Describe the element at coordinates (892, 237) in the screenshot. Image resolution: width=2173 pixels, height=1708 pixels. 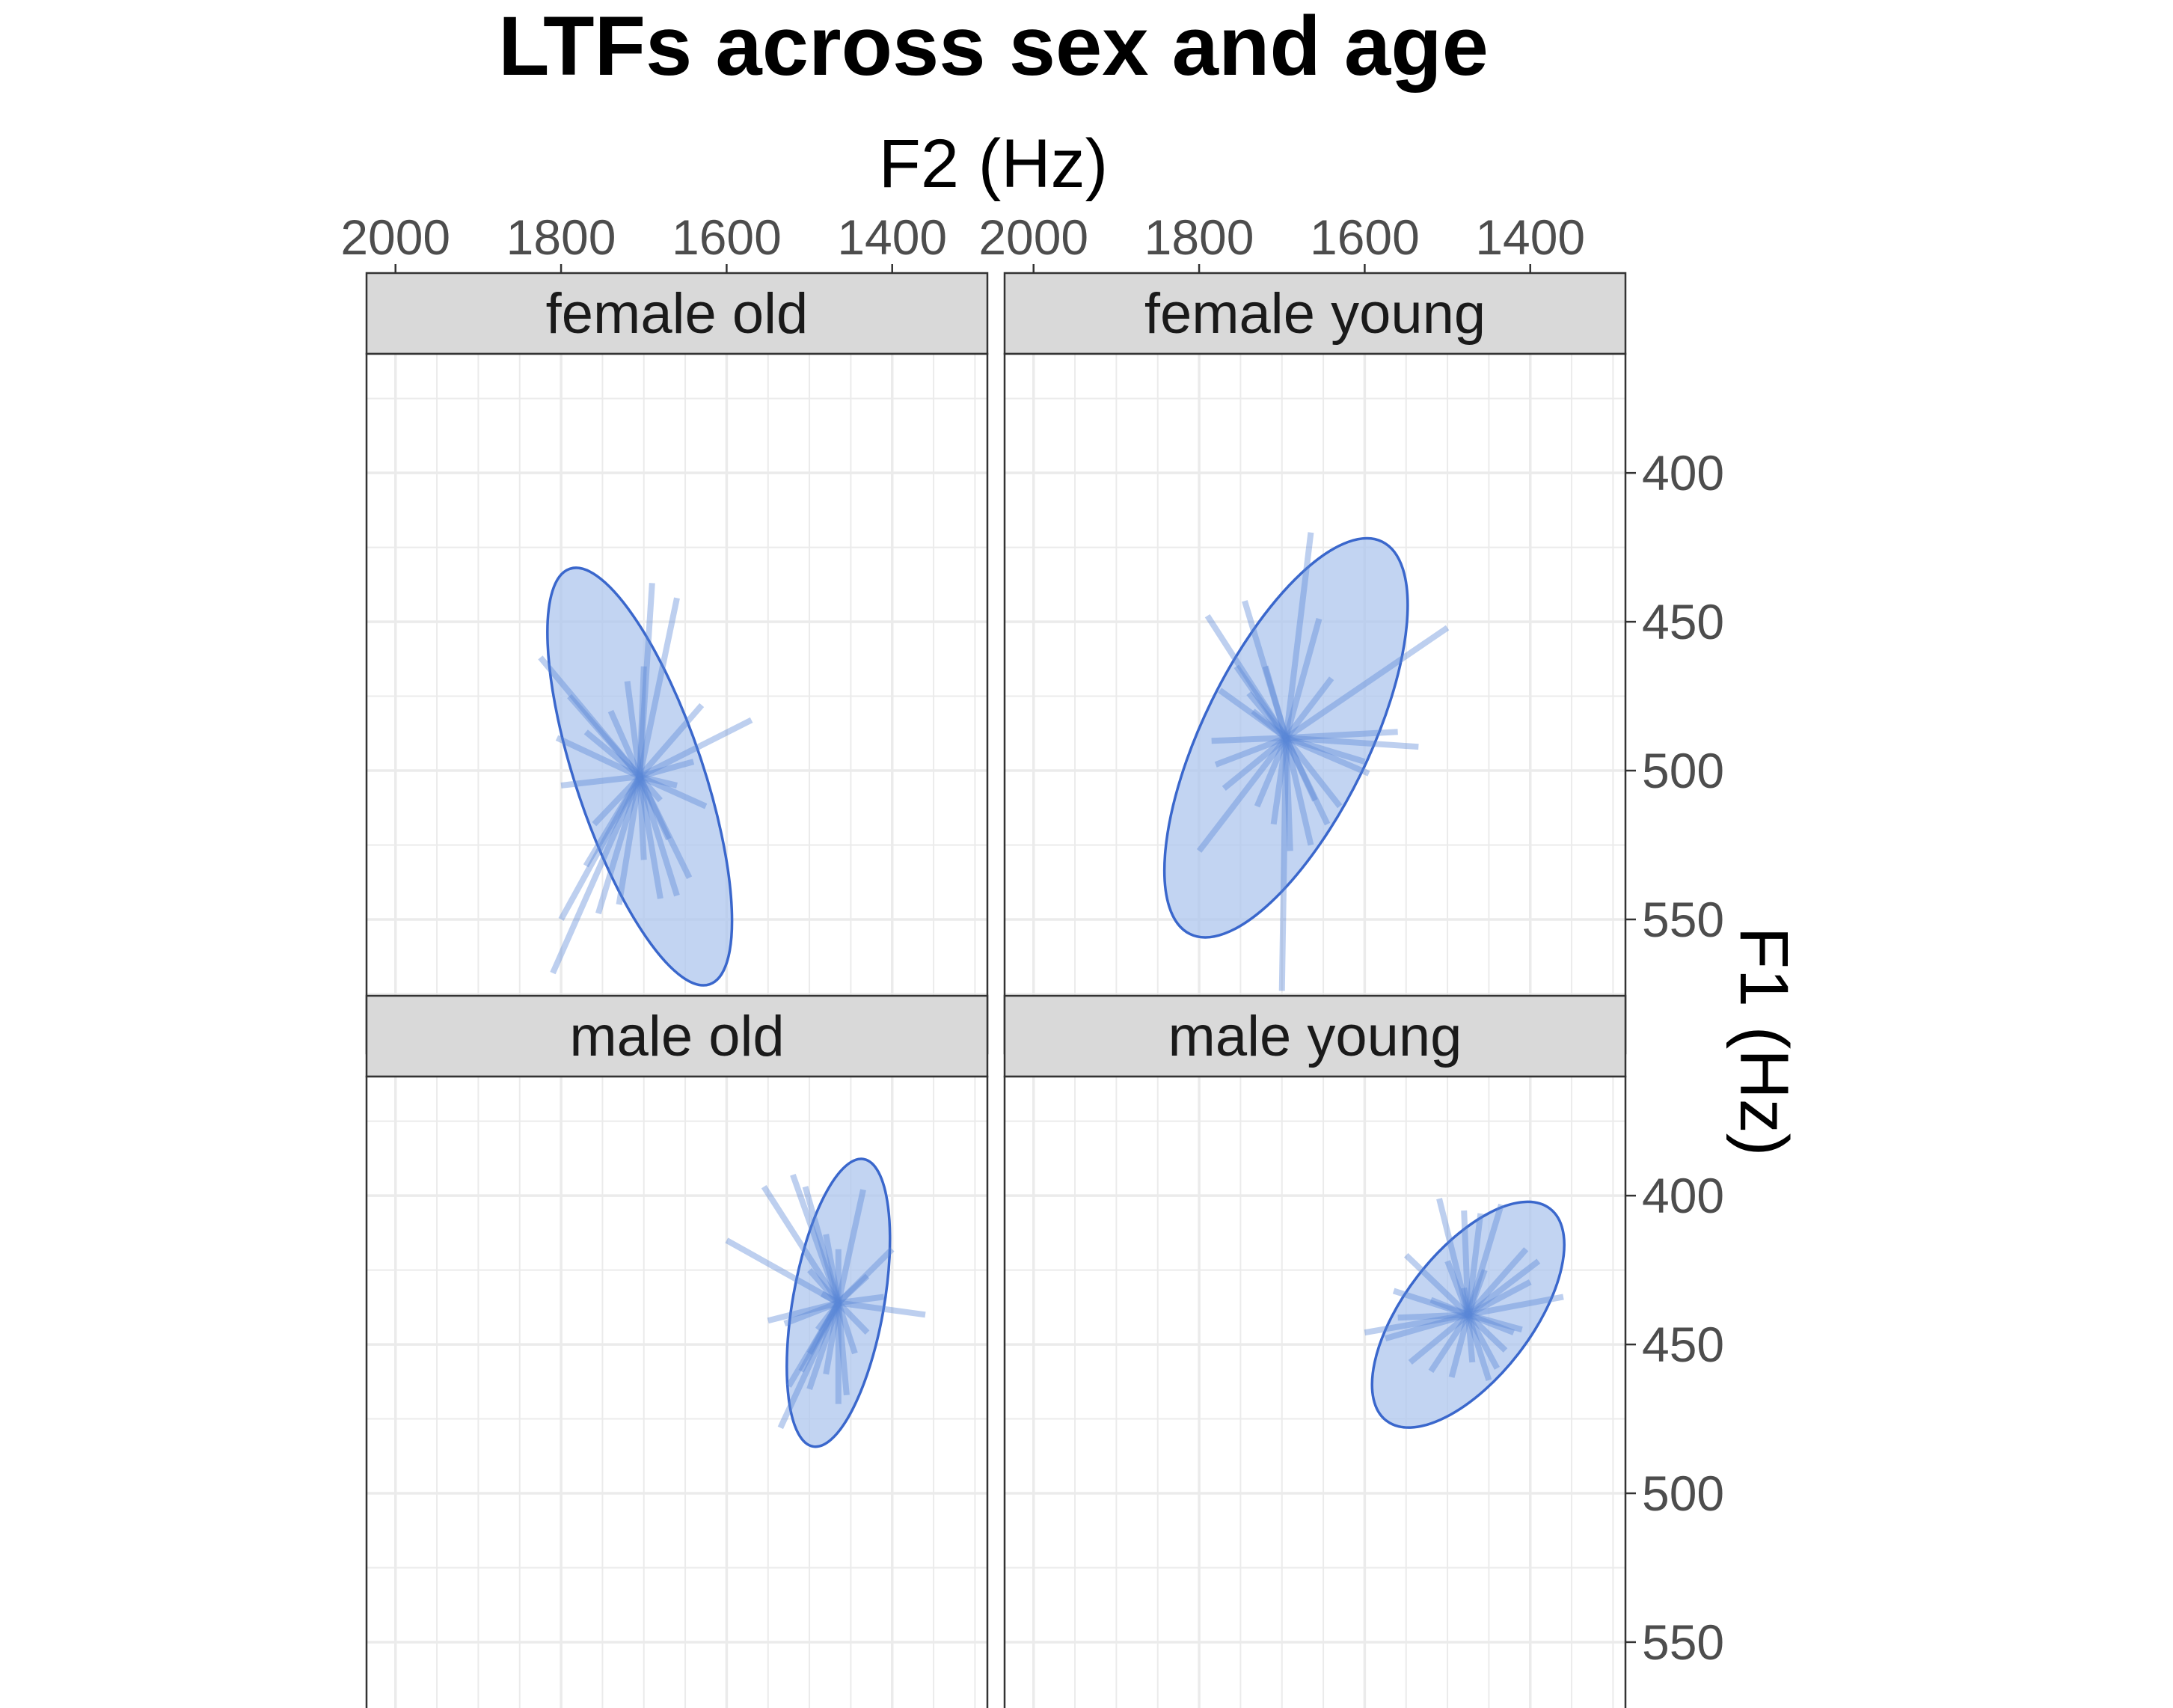
I see `x-tick-label: 1400` at that location.